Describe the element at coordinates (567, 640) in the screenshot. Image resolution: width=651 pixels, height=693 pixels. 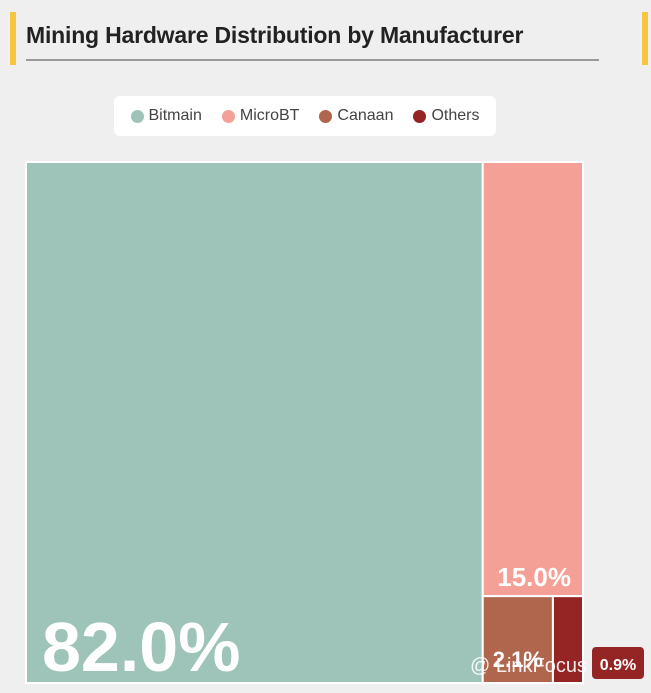
I see `treemap-cell-others` at that location.